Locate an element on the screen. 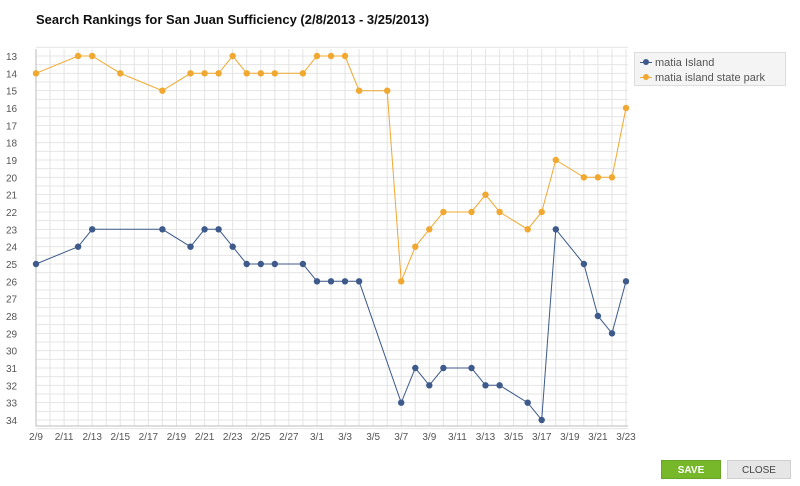 This screenshot has height=486, width=800. y-tick-label: 17 is located at coordinates (12, 126).